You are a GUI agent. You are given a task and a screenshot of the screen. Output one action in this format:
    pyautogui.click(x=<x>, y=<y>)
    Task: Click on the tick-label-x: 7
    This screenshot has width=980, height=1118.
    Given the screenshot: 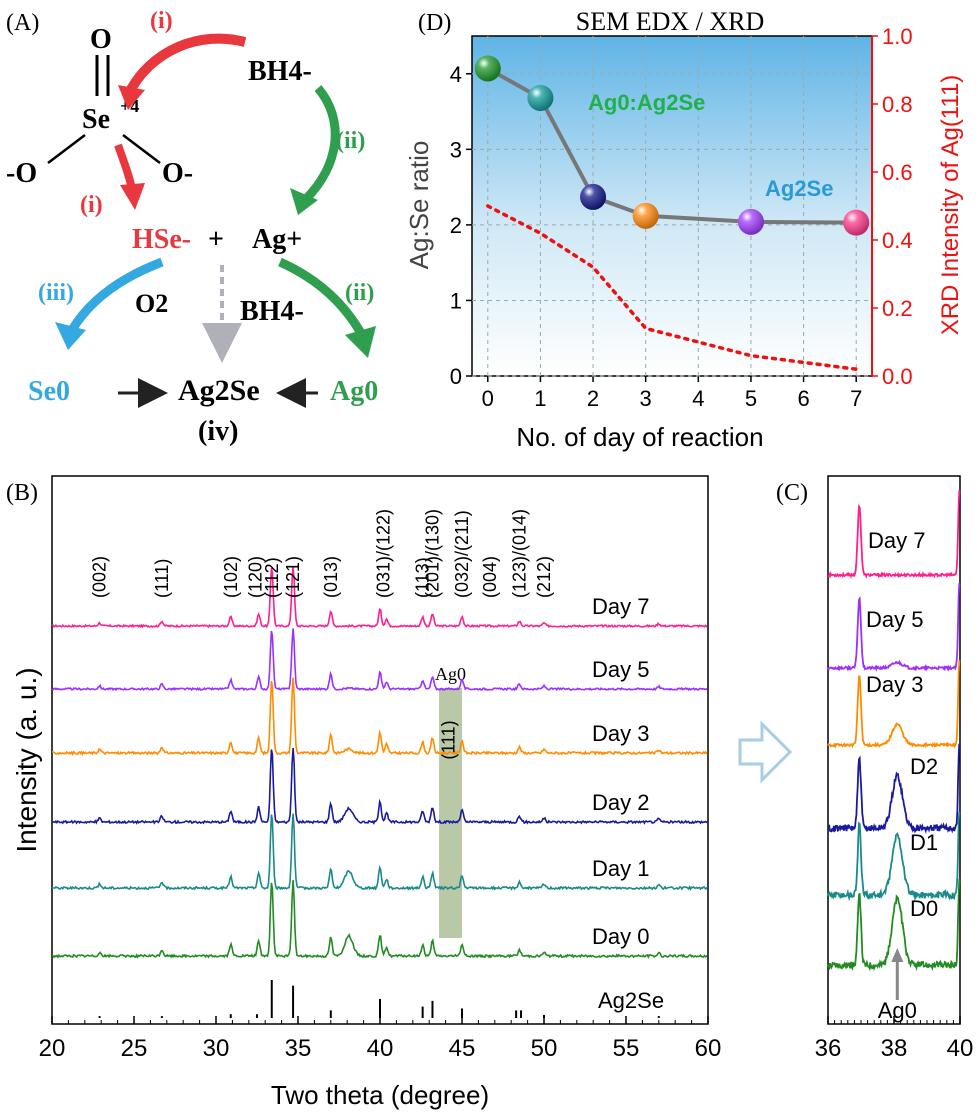 What is the action you would take?
    pyautogui.click(x=856, y=398)
    